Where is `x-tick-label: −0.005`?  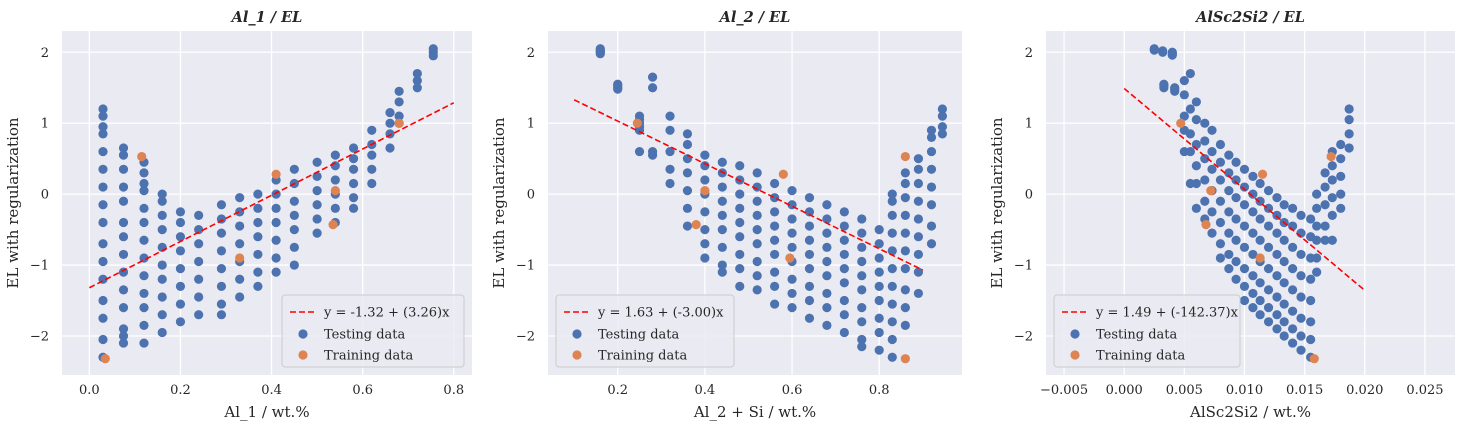 x-tick-label: −0.005 is located at coordinates (1064, 390).